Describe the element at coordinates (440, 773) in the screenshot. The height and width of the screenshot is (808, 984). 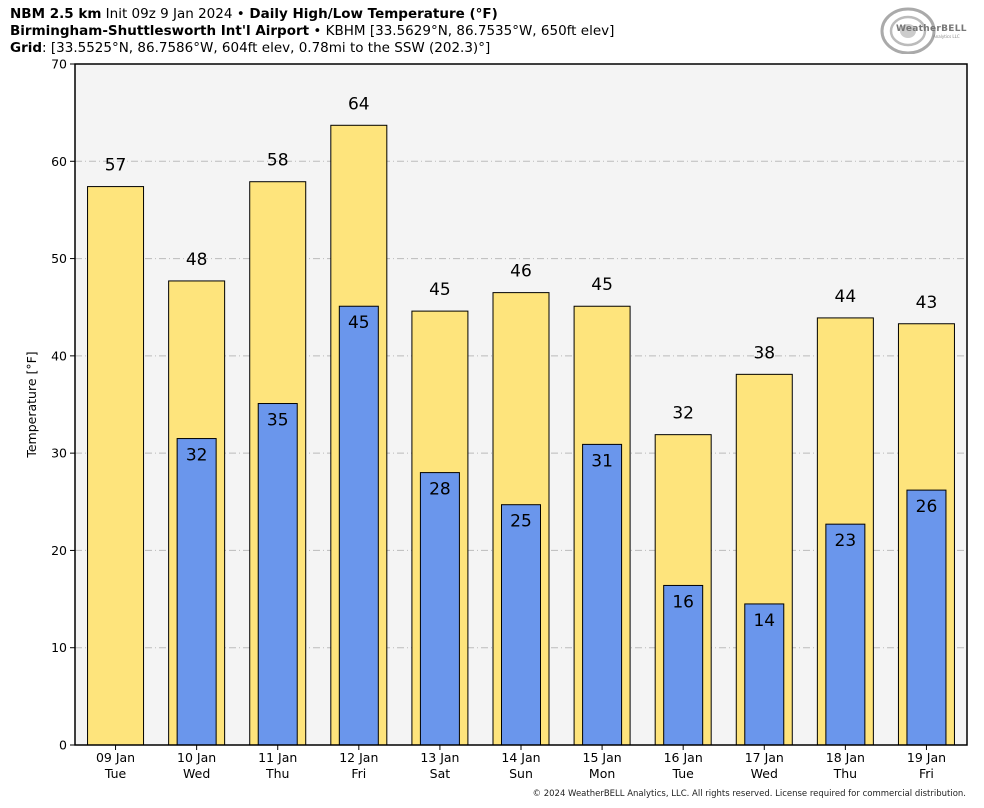
I see `x-tick-label-day: Sat` at that location.